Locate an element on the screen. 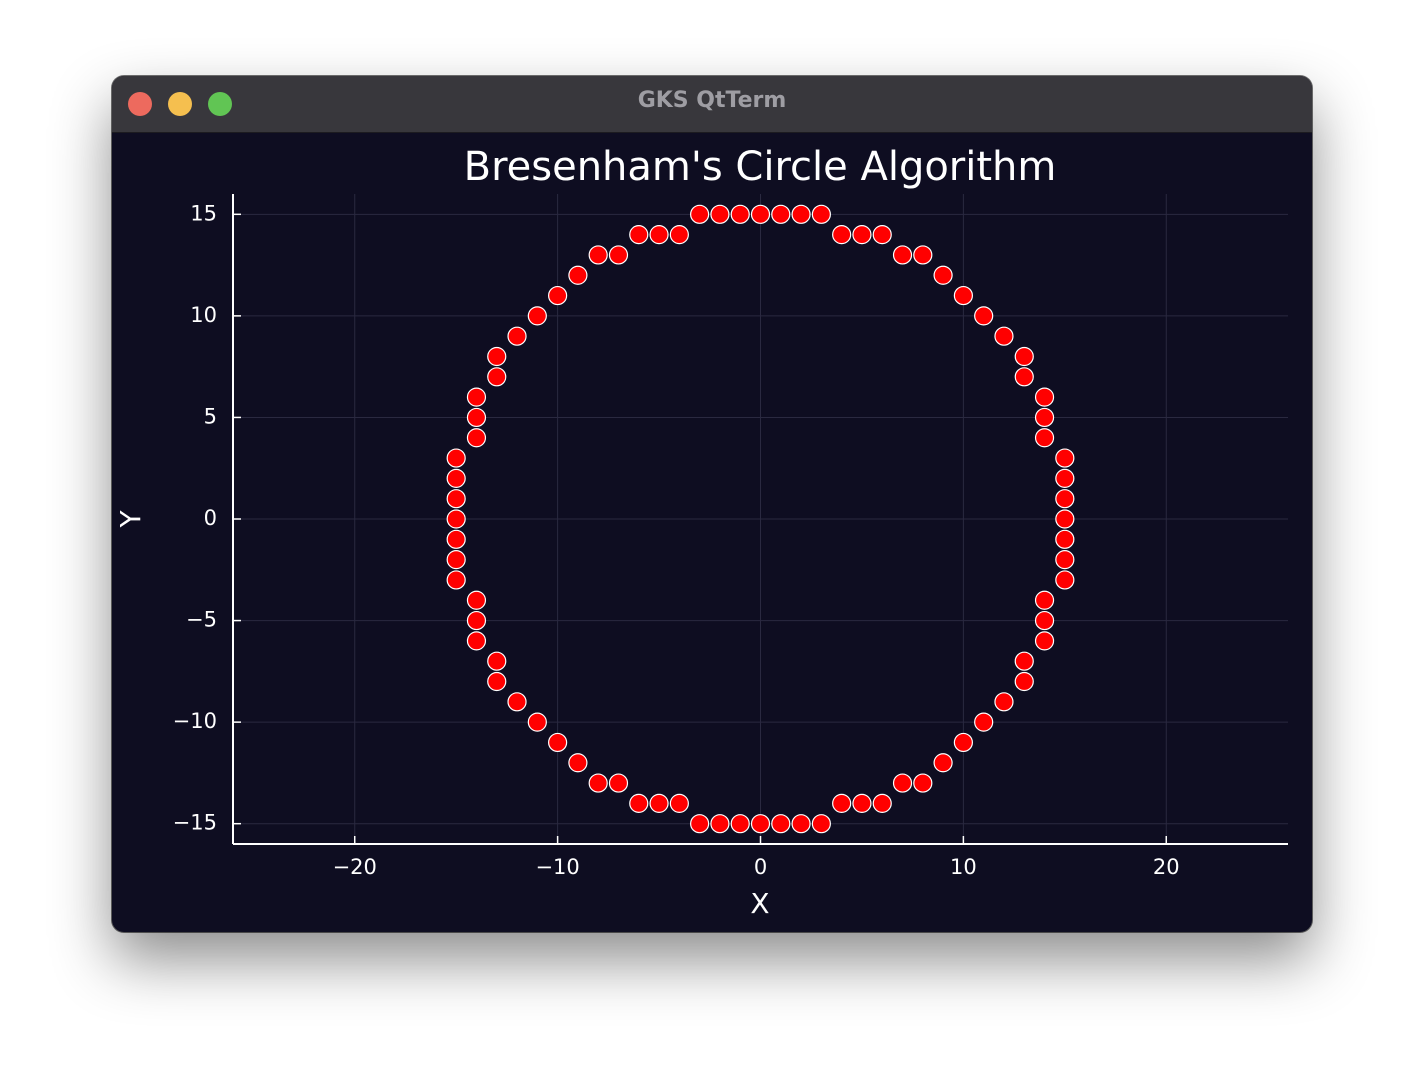 The width and height of the screenshot is (1424, 1080). y-tick-label: 10 is located at coordinates (203, 315).